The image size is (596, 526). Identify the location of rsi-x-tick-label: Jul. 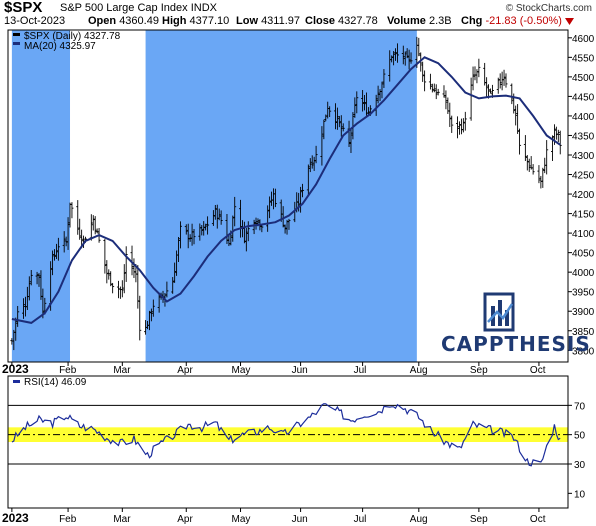
(360, 519).